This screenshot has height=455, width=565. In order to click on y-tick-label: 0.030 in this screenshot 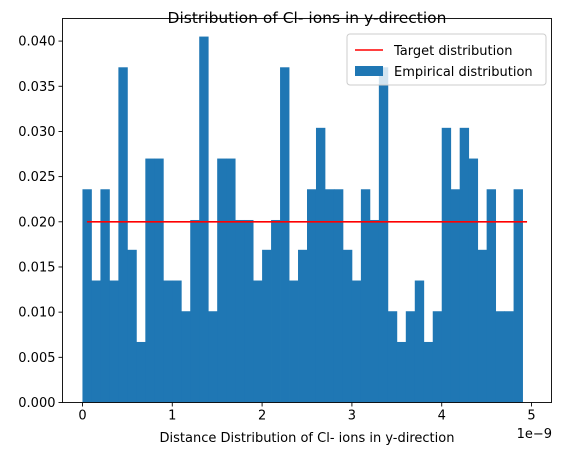, I will do `click(36, 132)`.